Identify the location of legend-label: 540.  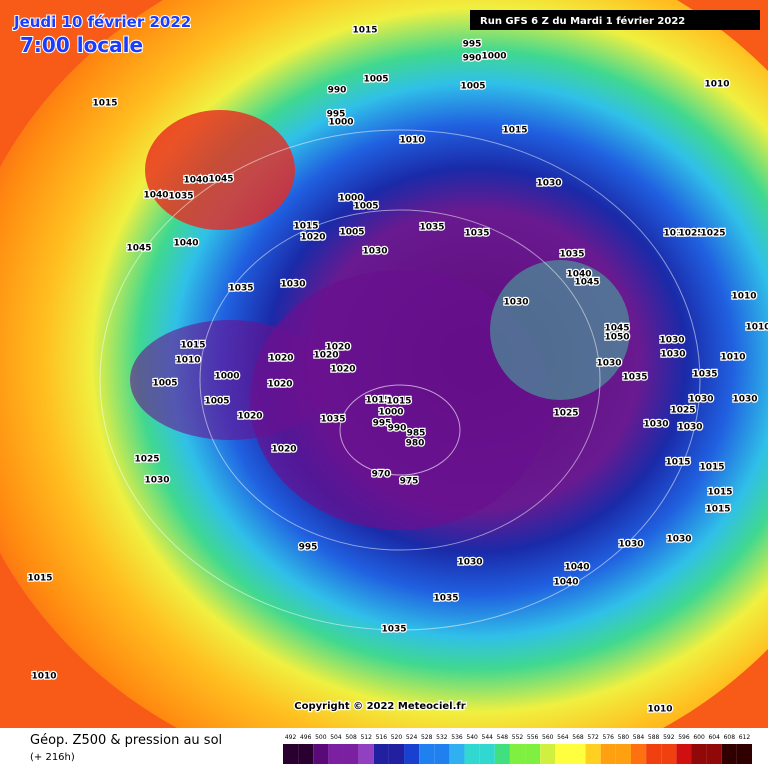
(472, 737).